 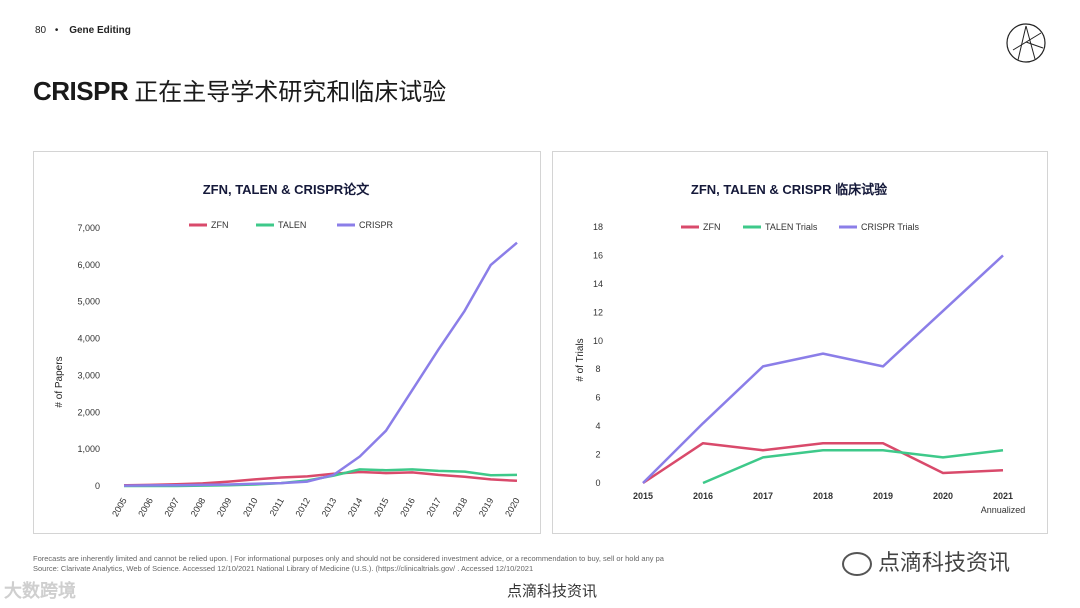 I want to click on y-tick-label: 3,000, so click(x=88, y=375).